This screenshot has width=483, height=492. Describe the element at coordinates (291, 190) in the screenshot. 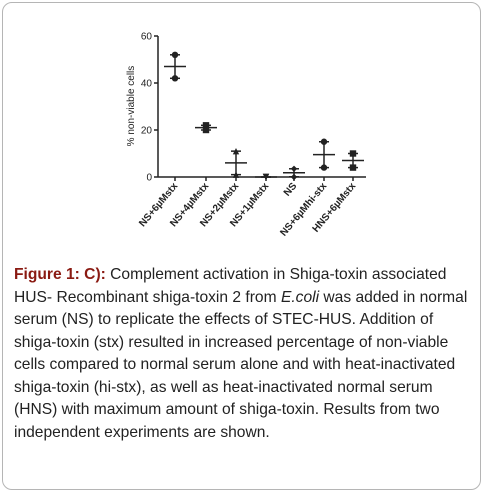

I see `x-tick-label: NS` at that location.